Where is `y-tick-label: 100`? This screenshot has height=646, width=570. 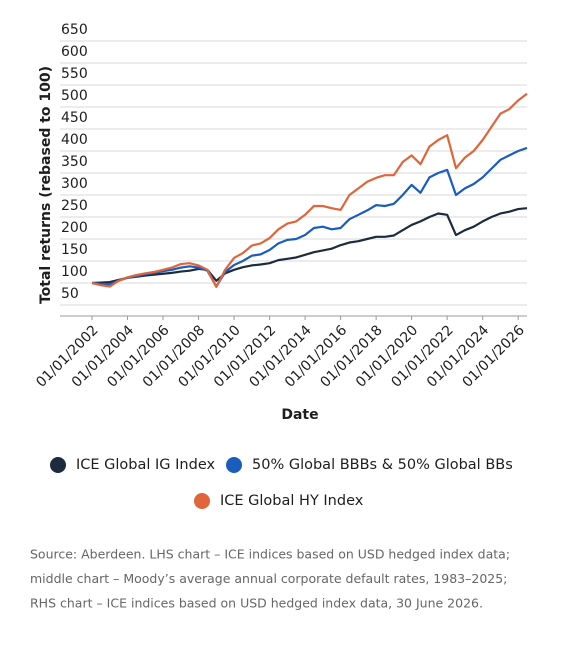
y-tick-label: 100 is located at coordinates (74, 272).